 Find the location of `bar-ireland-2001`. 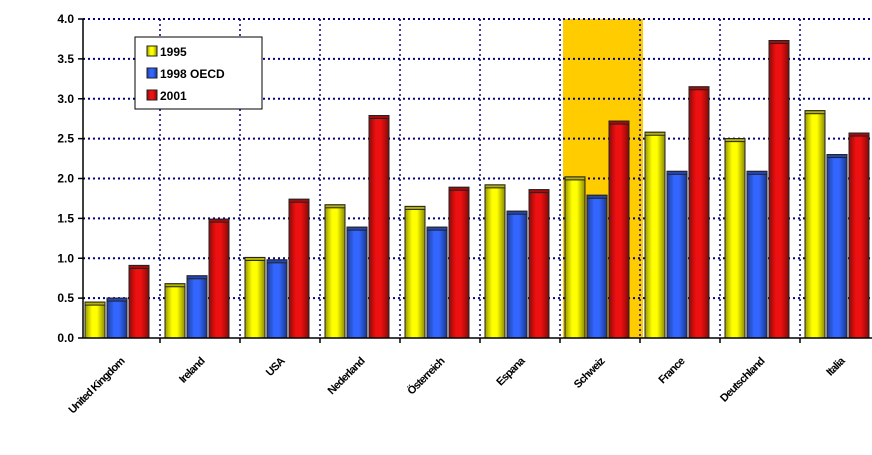

bar-ireland-2001 is located at coordinates (219, 278).